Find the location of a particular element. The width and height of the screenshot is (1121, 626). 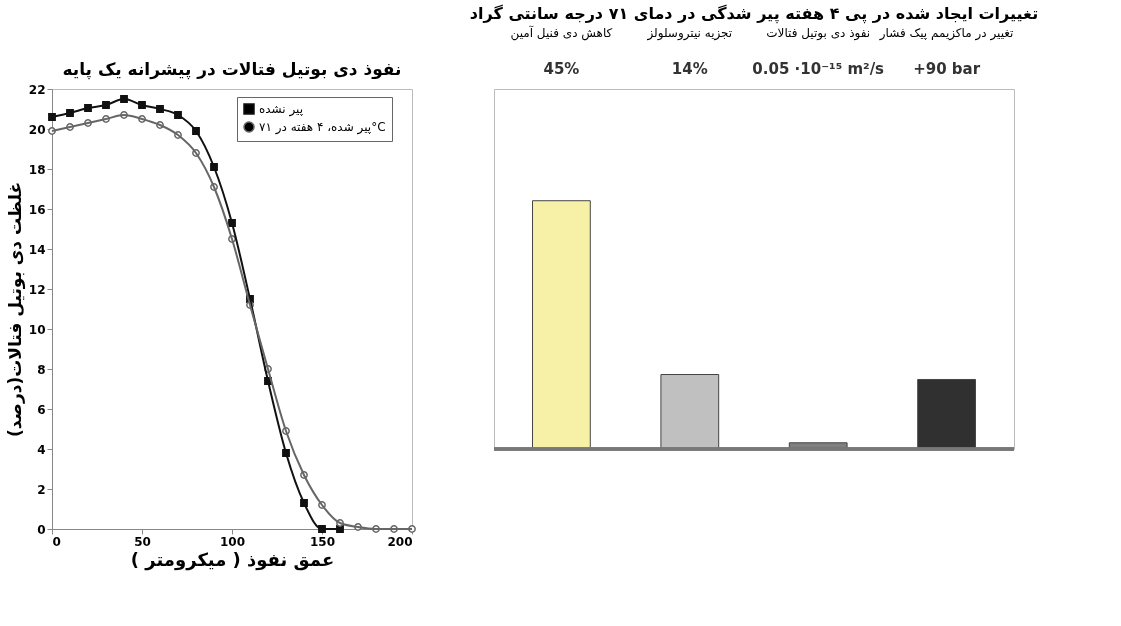

y-tick-label: 20 is located at coordinates (37, 129).